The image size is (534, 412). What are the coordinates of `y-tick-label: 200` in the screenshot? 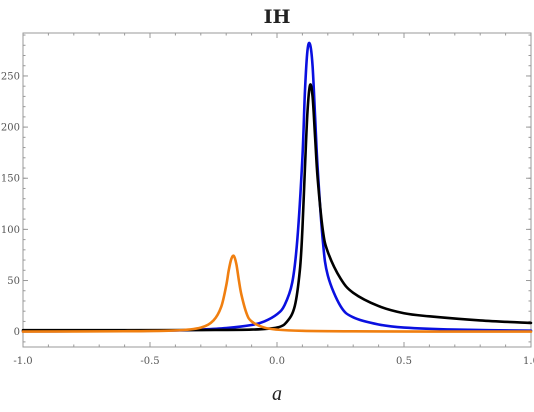 It's located at (10, 128).